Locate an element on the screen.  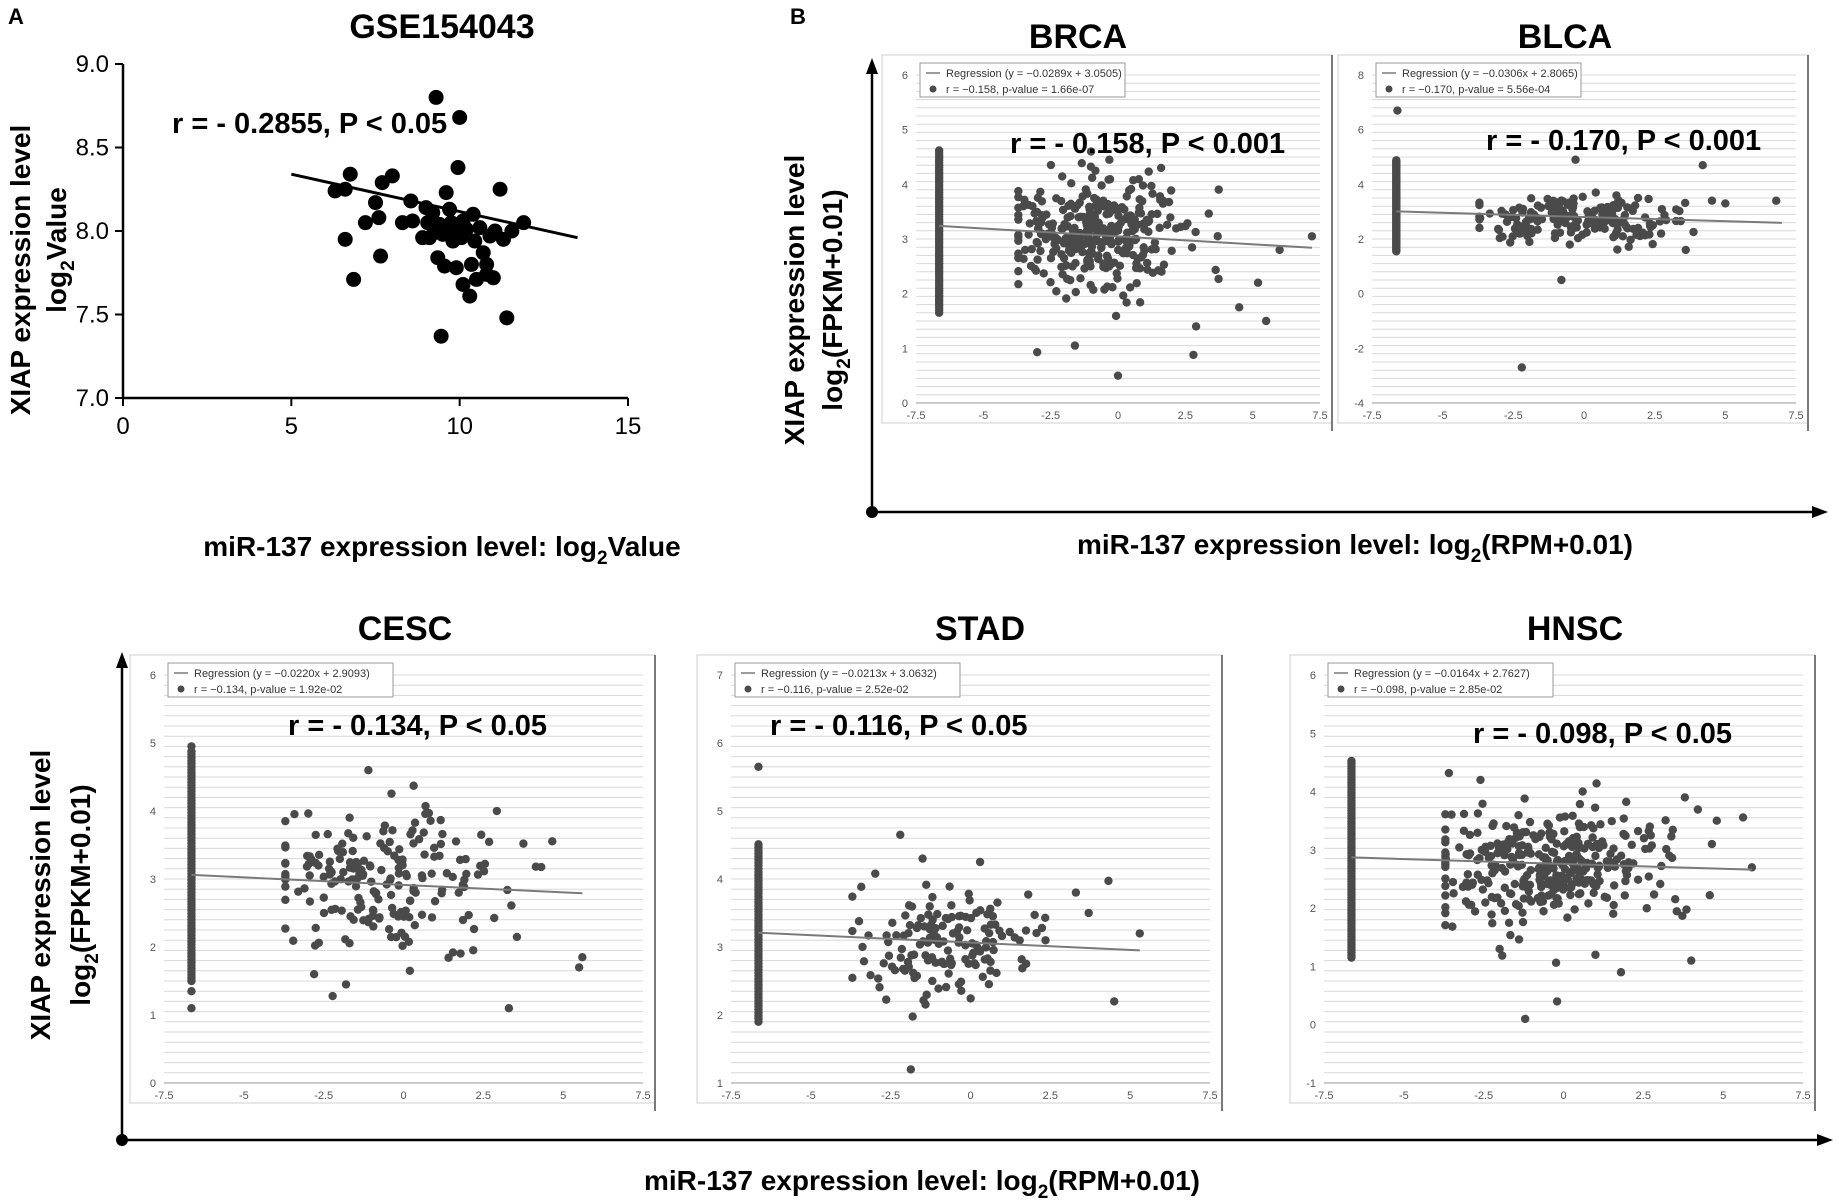
stad-y-tick-label: 7 is located at coordinates (720, 676).